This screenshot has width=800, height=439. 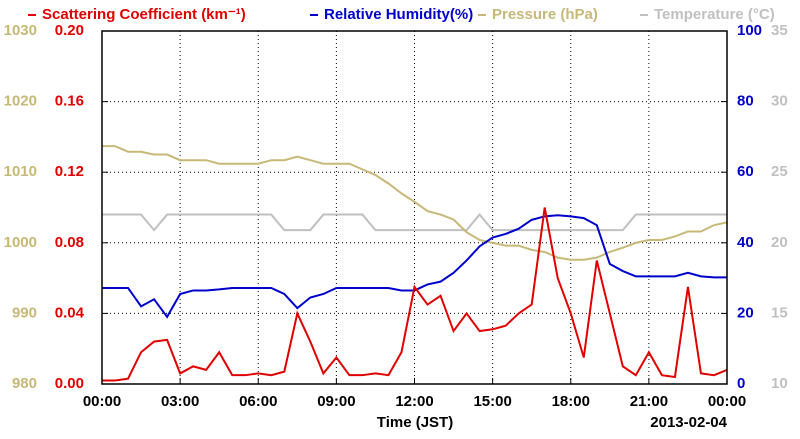 I want to click on x-tick-label: 15:00, so click(x=492, y=401).